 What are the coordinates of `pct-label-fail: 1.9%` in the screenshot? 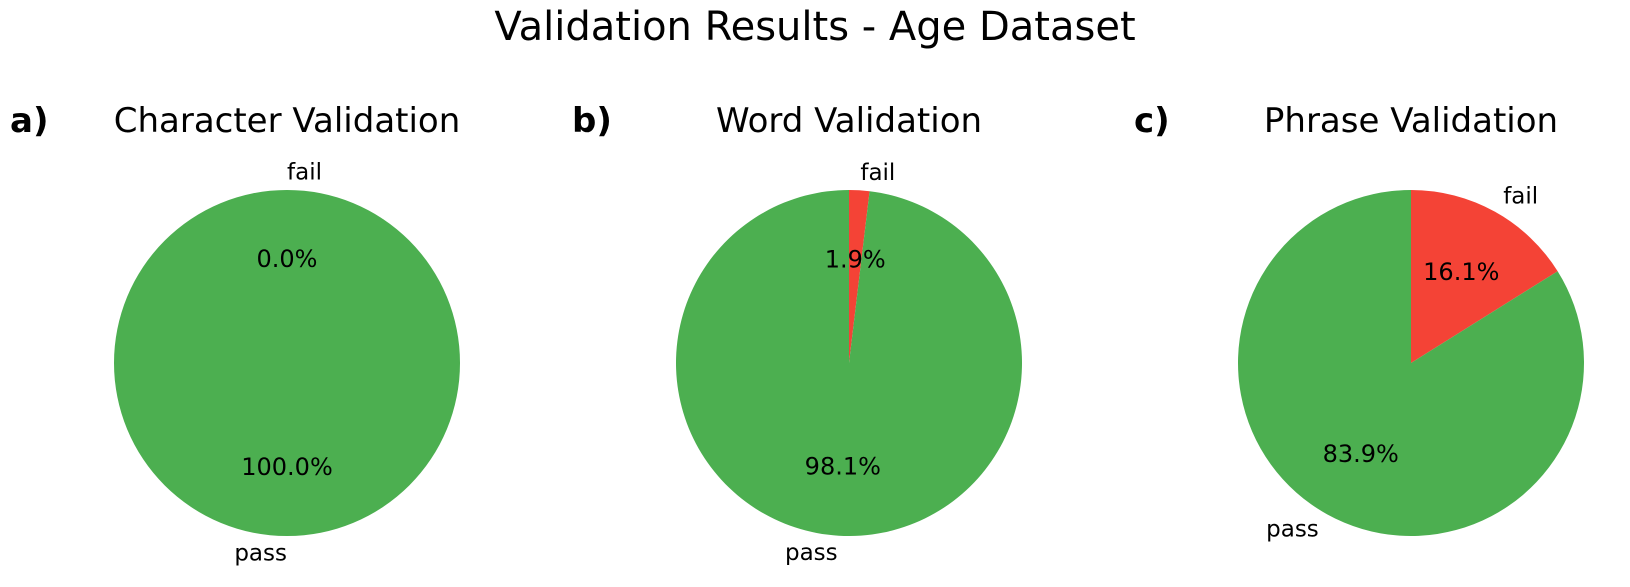 It's located at (855, 259).